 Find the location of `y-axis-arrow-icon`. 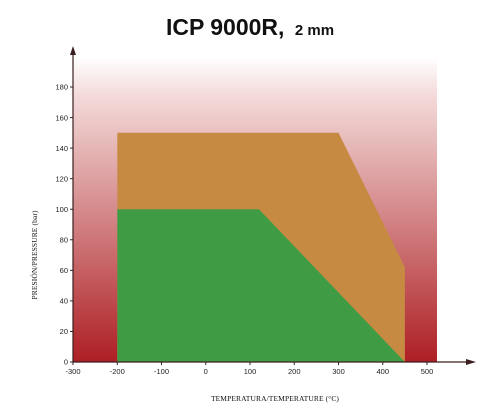

y-axis-arrow-icon is located at coordinates (73, 50).